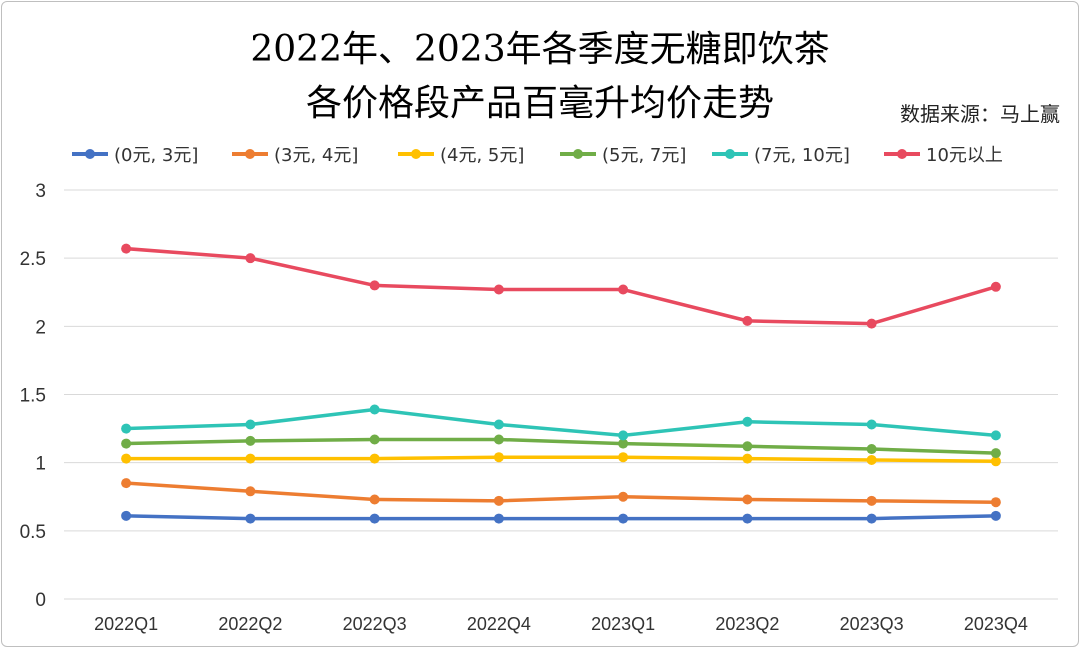  I want to click on x-tick-label: 2022Q3, so click(375, 624).